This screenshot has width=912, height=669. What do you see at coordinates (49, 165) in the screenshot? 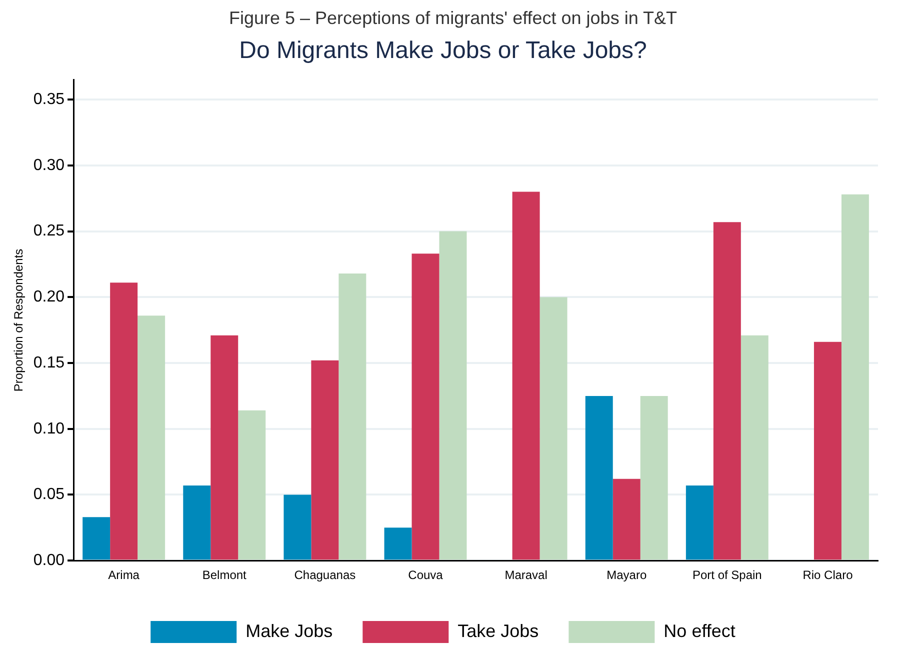
I see `y-tick-label: 0.30` at bounding box center [49, 165].